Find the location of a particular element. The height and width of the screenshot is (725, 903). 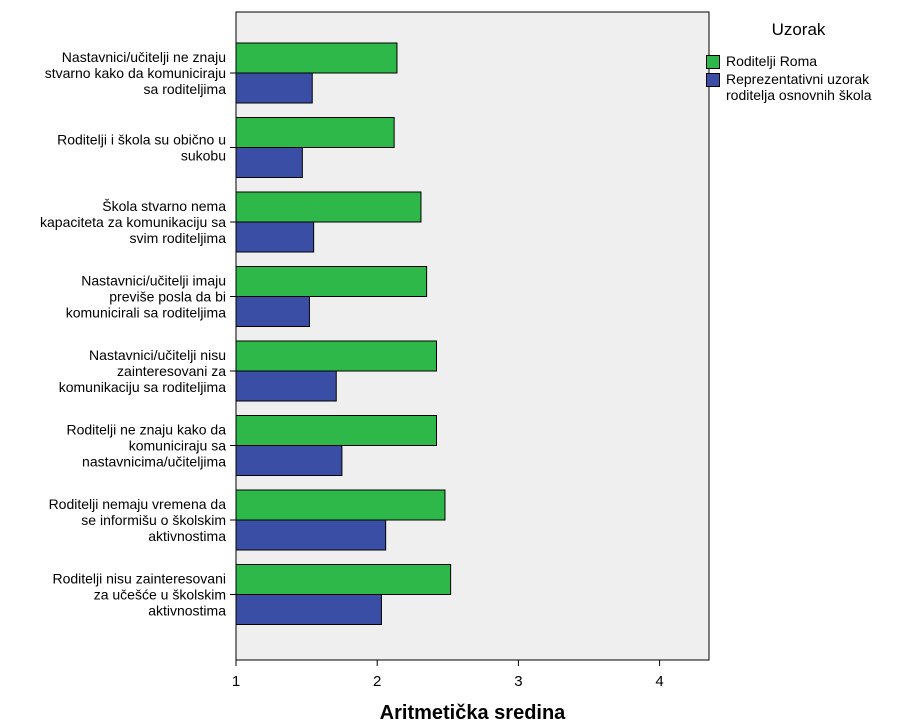

x-tick-label: 1 is located at coordinates (236, 681).